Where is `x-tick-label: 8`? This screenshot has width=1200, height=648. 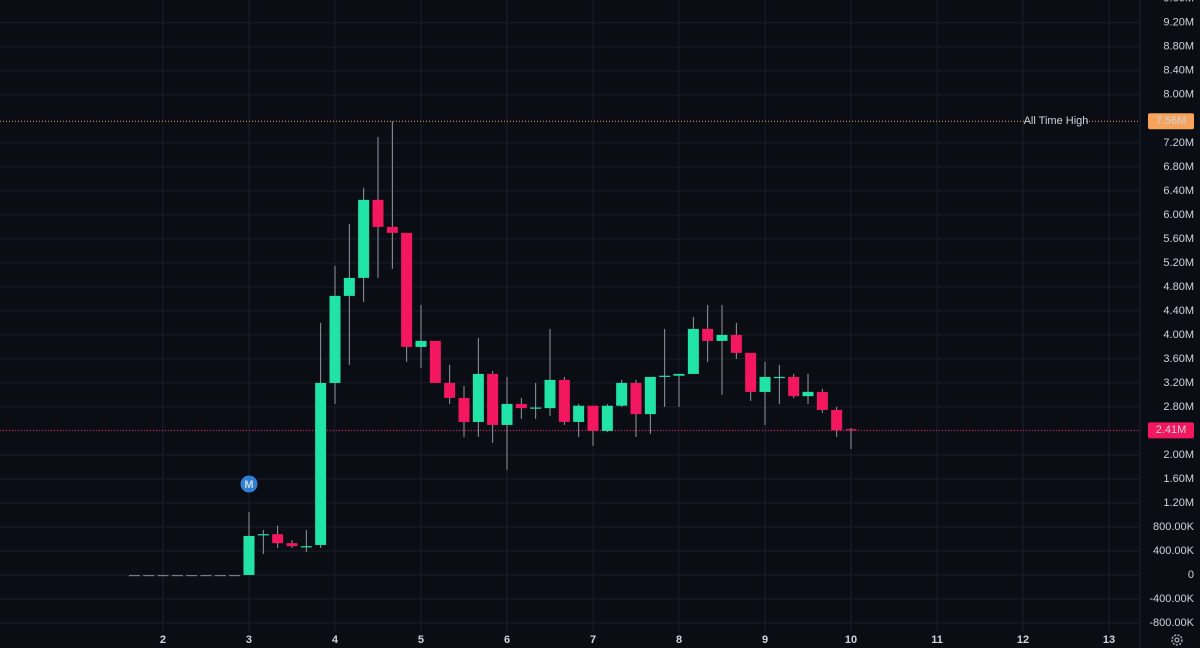 x-tick-label: 8 is located at coordinates (679, 640).